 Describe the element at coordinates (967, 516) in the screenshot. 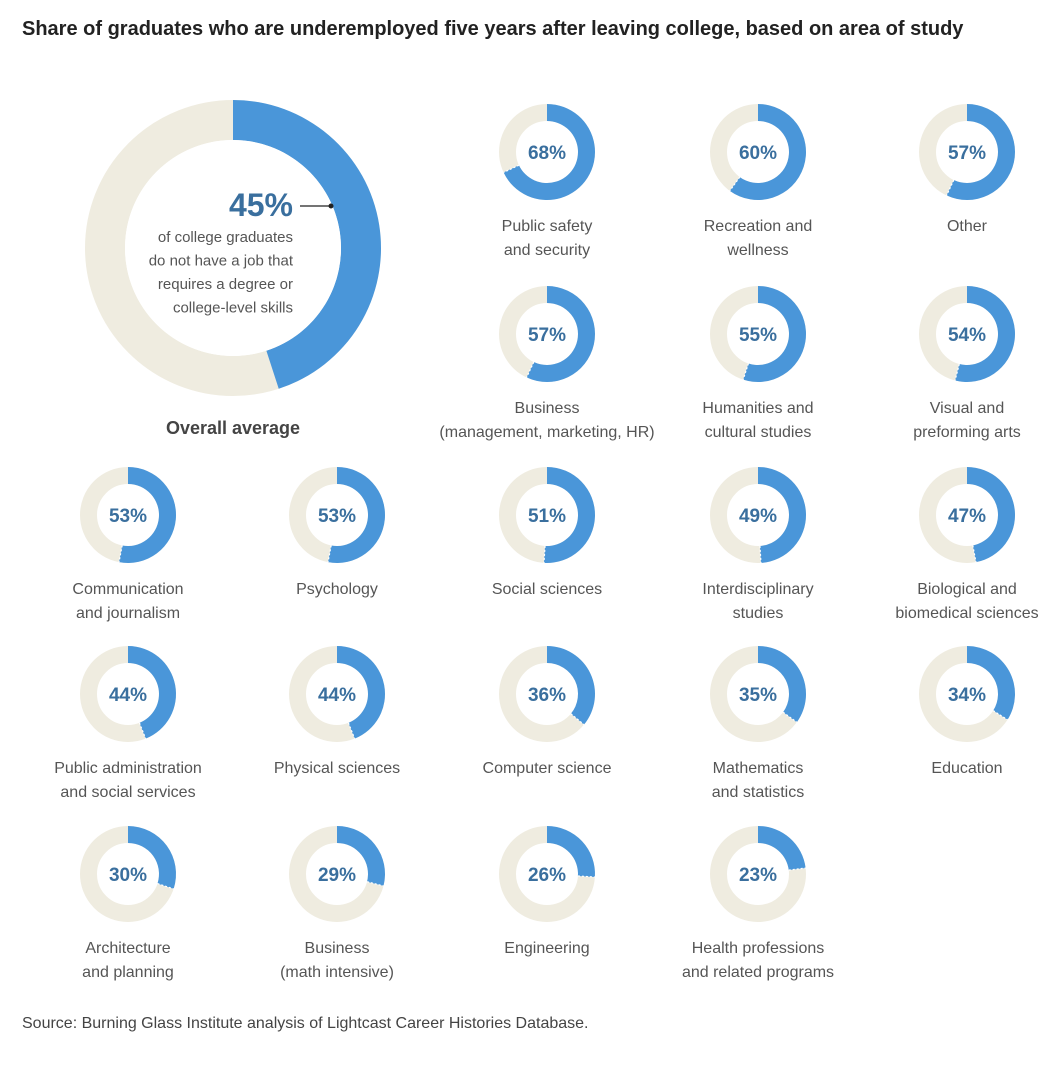

I see `donut-value-label: 47%` at that location.